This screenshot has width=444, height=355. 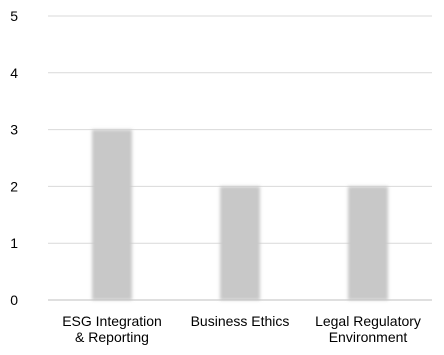 What do you see at coordinates (112, 337) in the screenshot?
I see `x-tick-label-line: & Reporting` at bounding box center [112, 337].